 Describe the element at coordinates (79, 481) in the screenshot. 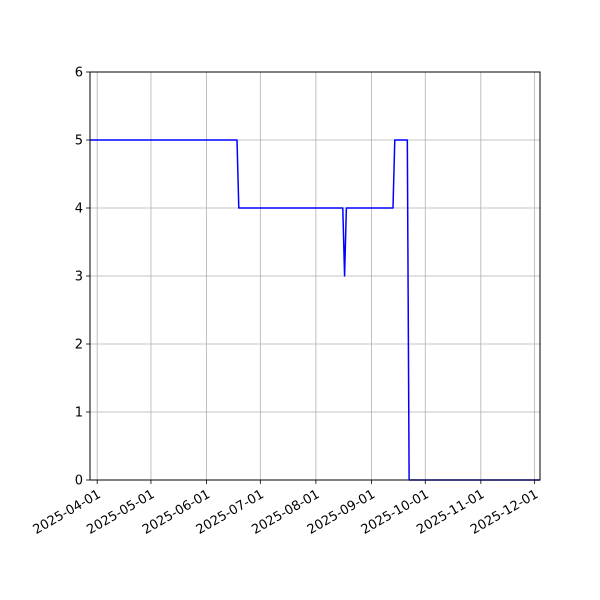

I see `y-tick-label: 0` at that location.